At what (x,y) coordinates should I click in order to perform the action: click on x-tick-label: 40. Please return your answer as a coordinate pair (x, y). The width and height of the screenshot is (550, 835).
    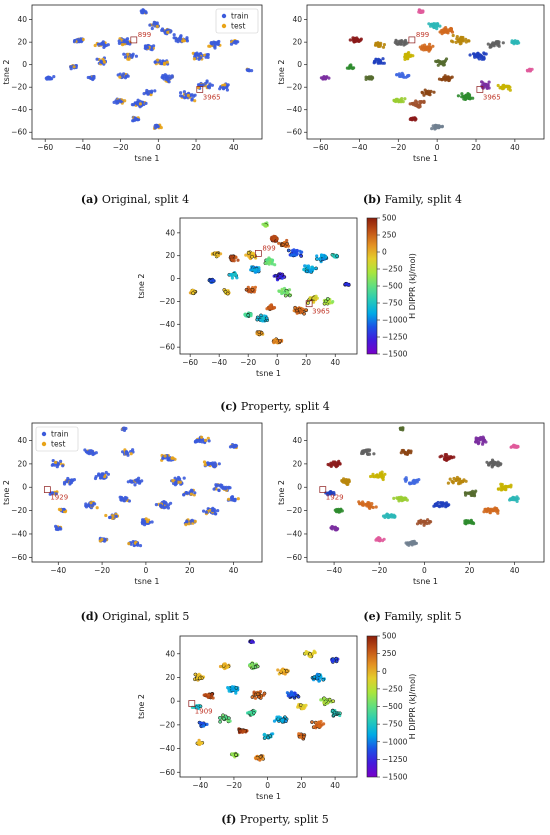
    Looking at the image, I should click on (234, 147).